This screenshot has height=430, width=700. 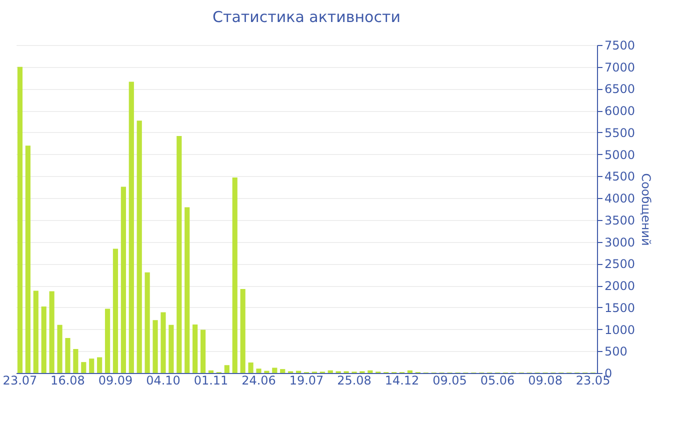 What do you see at coordinates (620, 155) in the screenshot?
I see `y-tick-label: 5000` at bounding box center [620, 155].